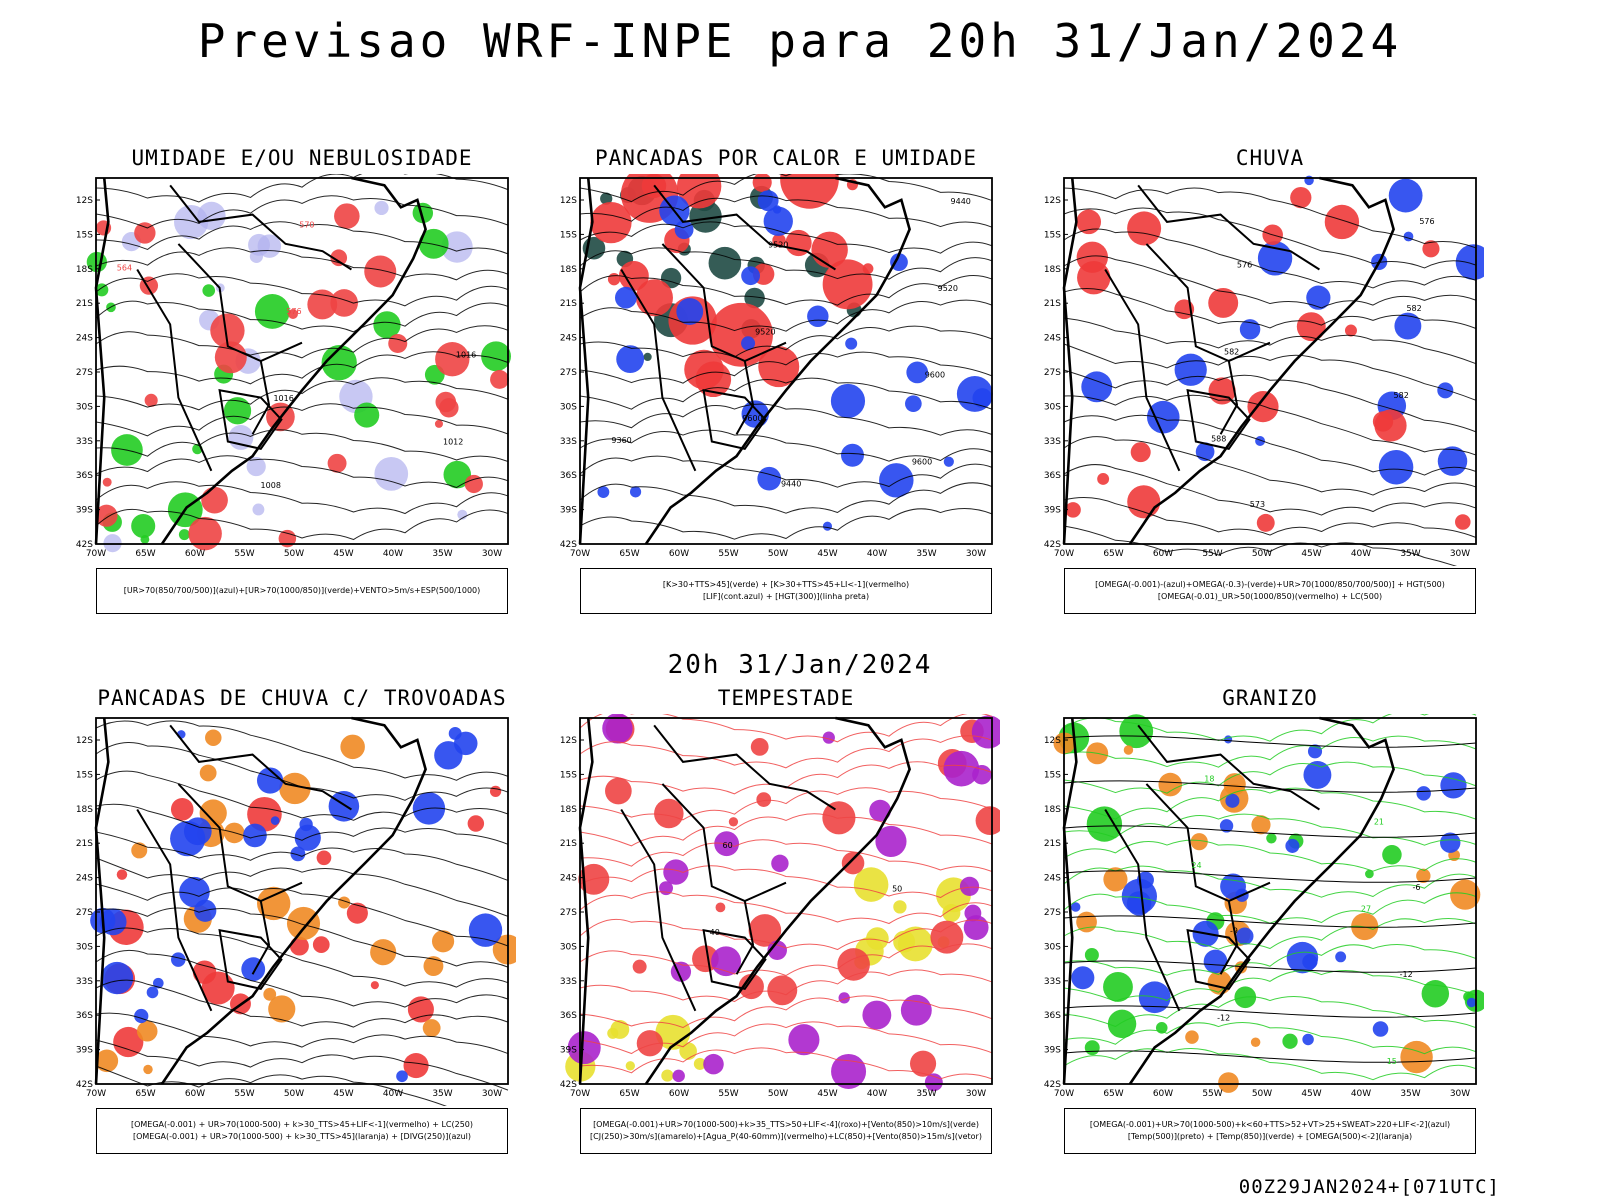 The image size is (1600, 1200). Describe the element at coordinates (786, 698) in the screenshot. I see `panel-title: TEMPESTADE` at that location.